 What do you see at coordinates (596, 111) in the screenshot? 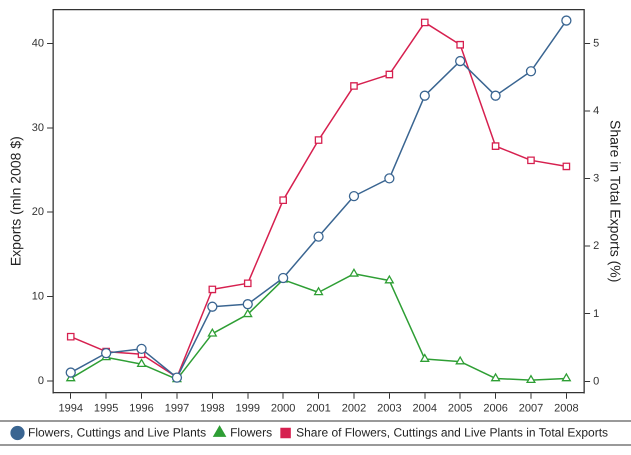
I see `y2-tick-label: 4` at bounding box center [596, 111].